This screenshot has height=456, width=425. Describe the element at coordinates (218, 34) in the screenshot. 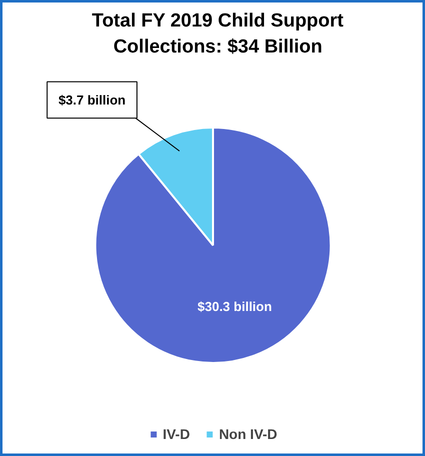

I see `chart-title: Total FY 2019 Child Support Collections: $34 Billion` at that location.